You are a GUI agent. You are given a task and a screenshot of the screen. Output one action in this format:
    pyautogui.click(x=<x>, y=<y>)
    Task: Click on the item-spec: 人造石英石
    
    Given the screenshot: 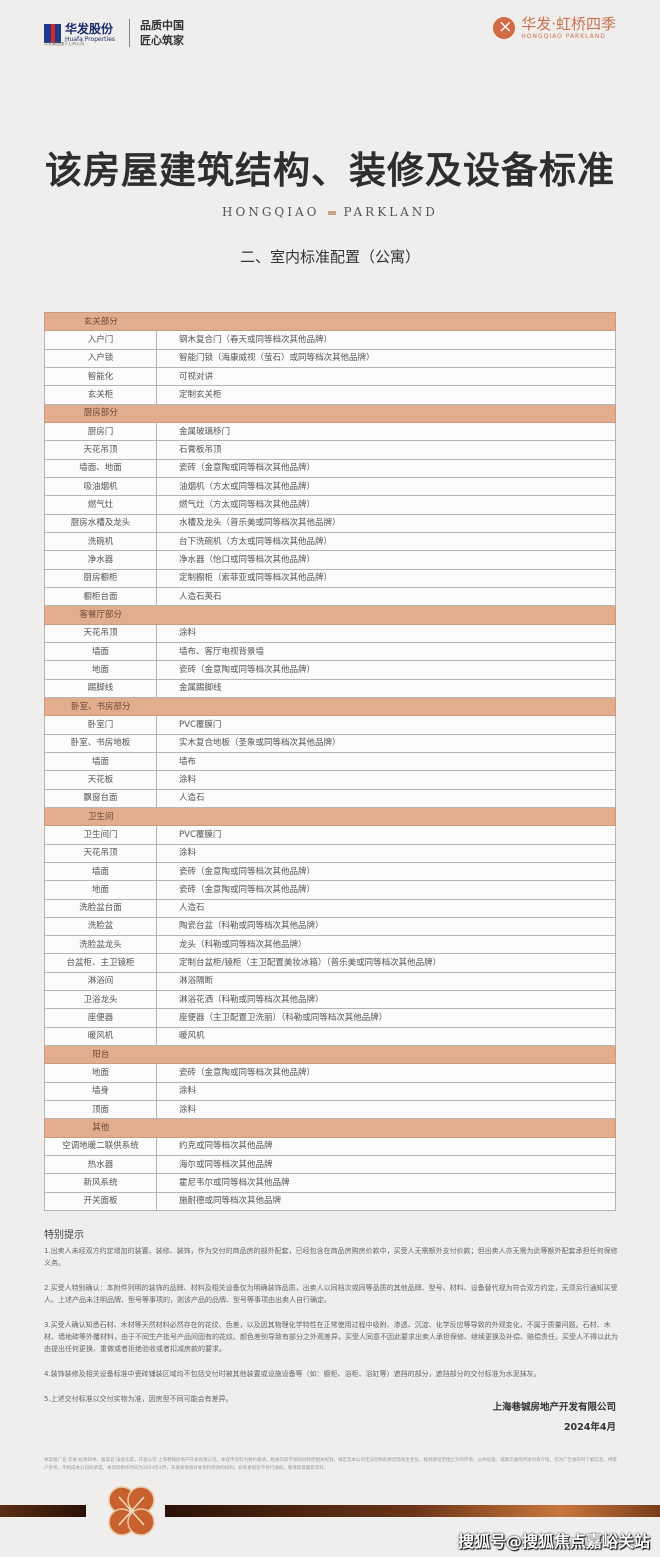 What is the action you would take?
    pyautogui.click(x=386, y=596)
    